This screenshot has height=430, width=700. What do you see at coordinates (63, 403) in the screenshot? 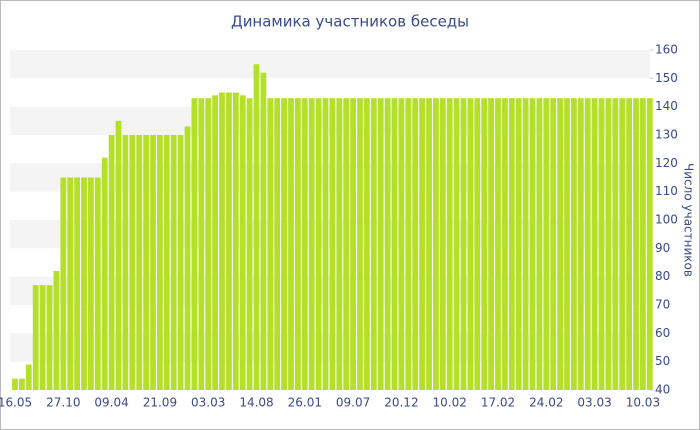
I see `x-tick-label: 27.10` at bounding box center [63, 403].